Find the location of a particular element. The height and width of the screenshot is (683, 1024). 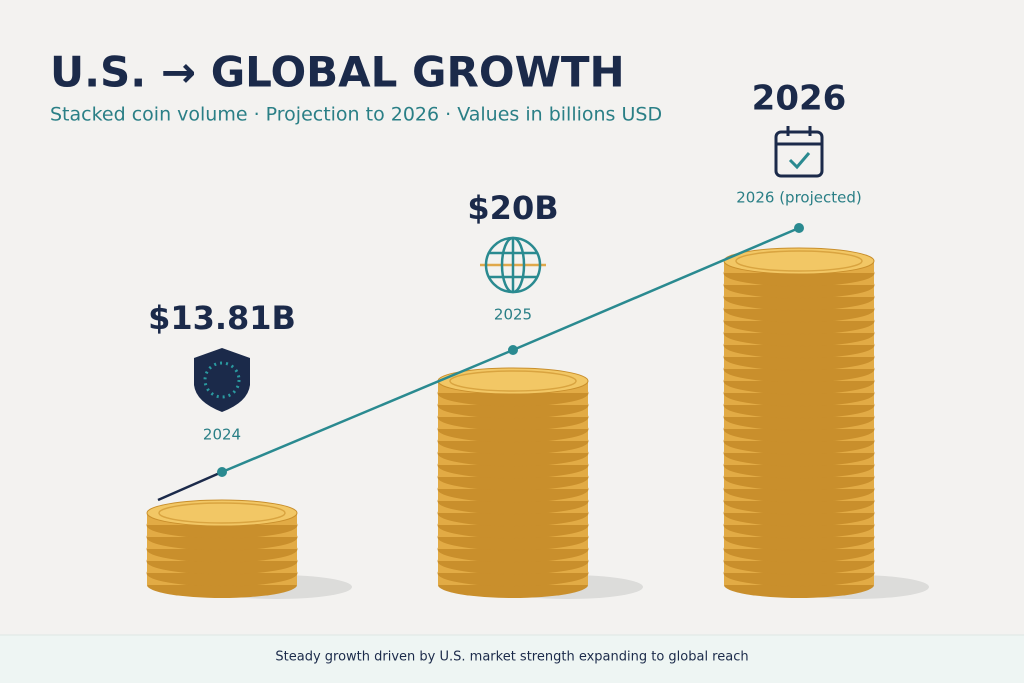

footer-band is located at coordinates (512, 659).